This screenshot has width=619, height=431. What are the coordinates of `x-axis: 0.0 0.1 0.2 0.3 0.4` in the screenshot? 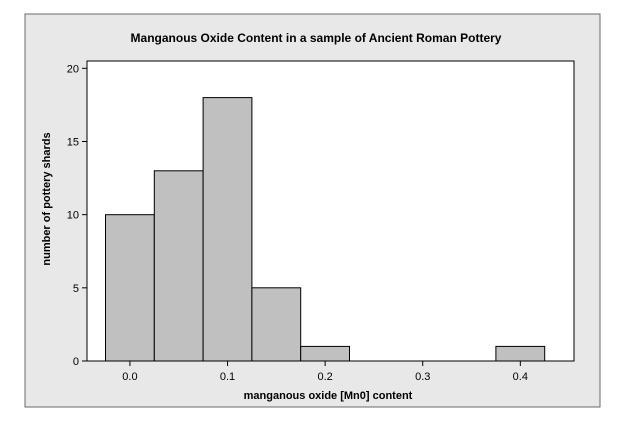 It's located at (325, 372).